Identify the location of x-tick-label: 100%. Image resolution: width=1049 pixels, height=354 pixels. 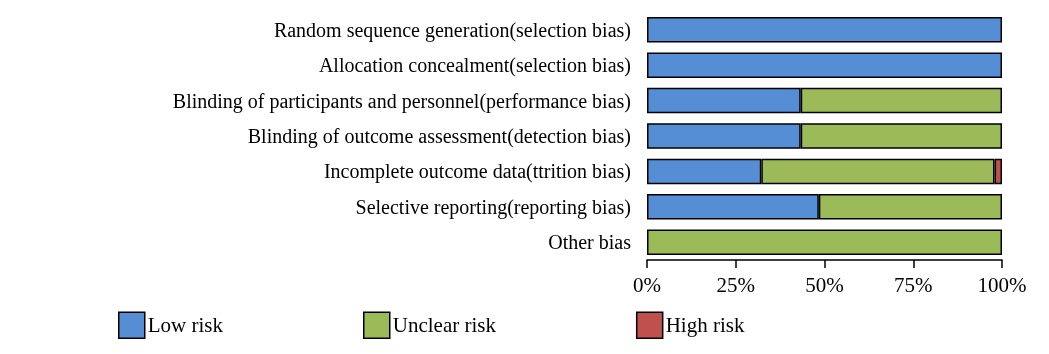
(1002, 284).